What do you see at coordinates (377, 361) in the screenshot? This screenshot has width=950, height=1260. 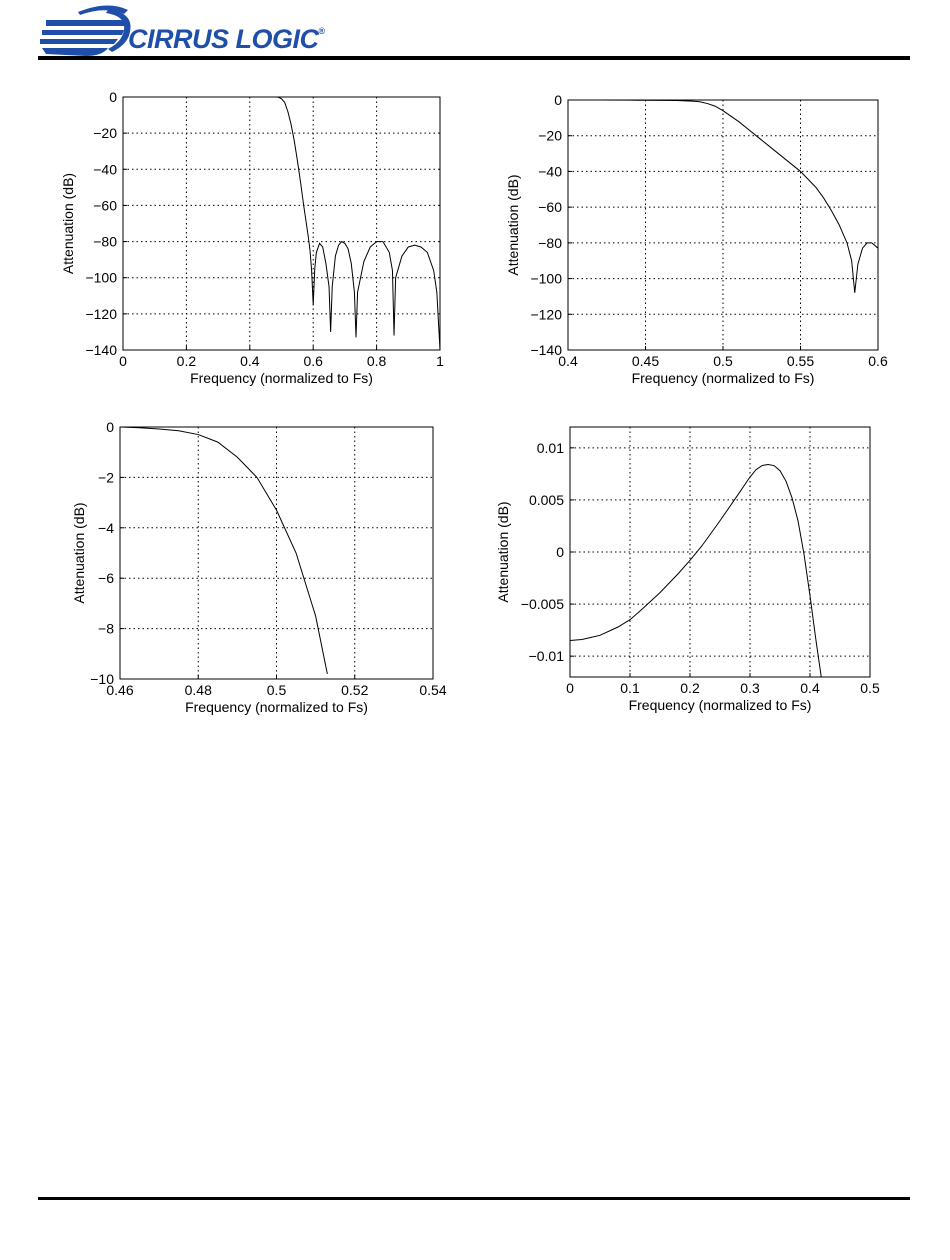 I see `x-tick-label: 0.8` at bounding box center [377, 361].